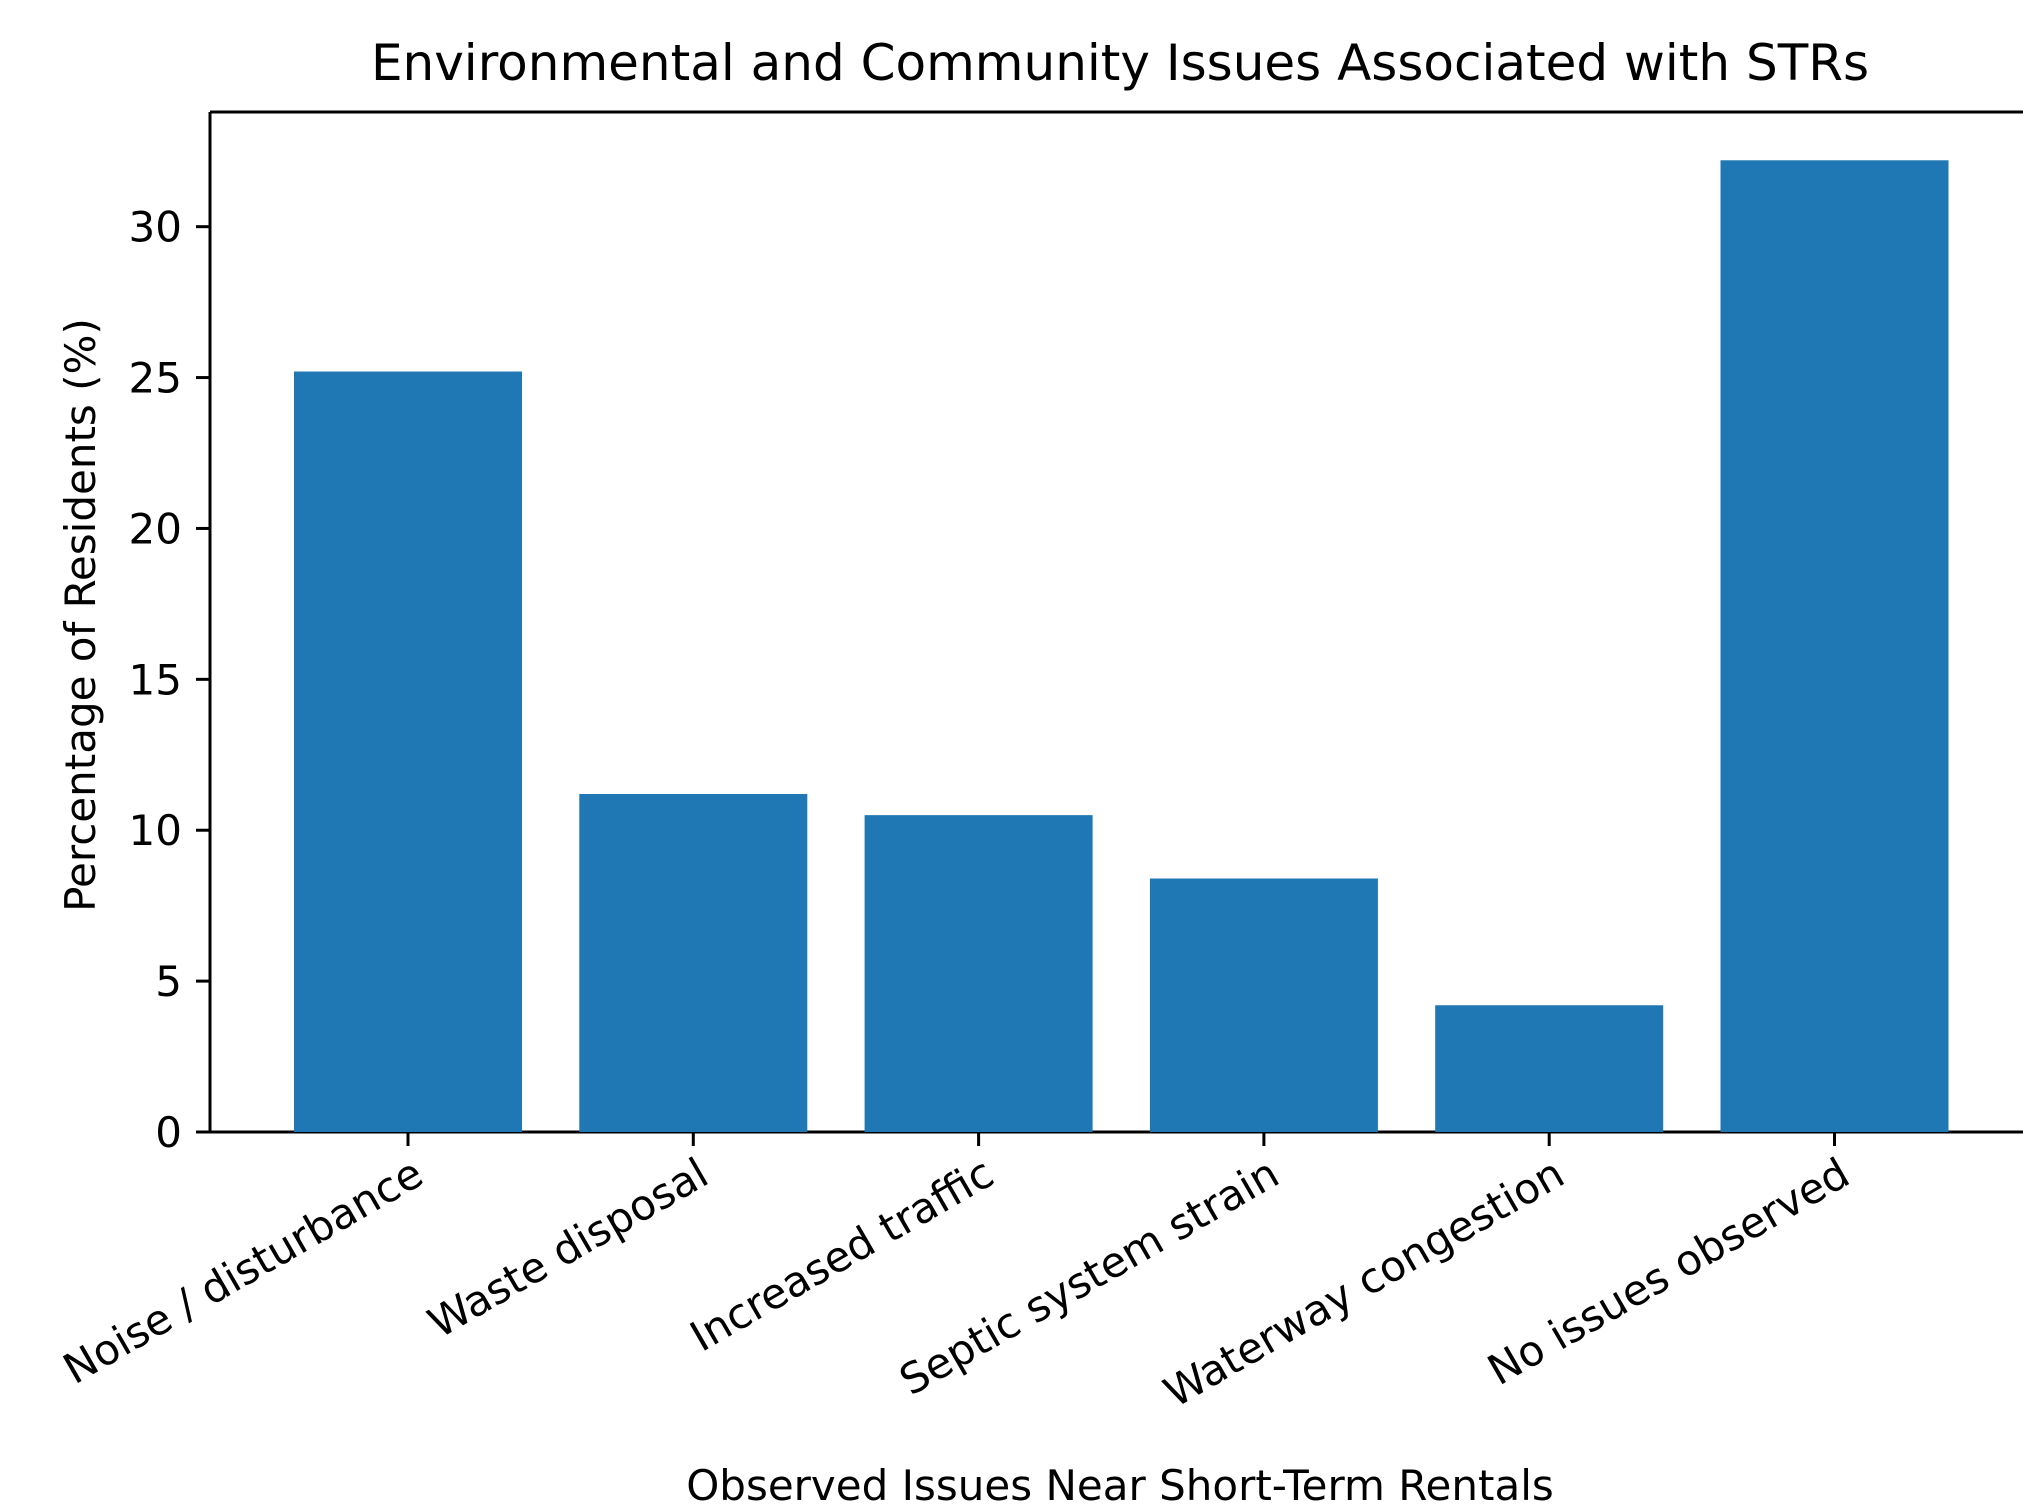 The height and width of the screenshot is (1507, 2023). I want to click on x-axis-label: Observed Issues Near Short-Term Rentals, so click(1120, 1484).